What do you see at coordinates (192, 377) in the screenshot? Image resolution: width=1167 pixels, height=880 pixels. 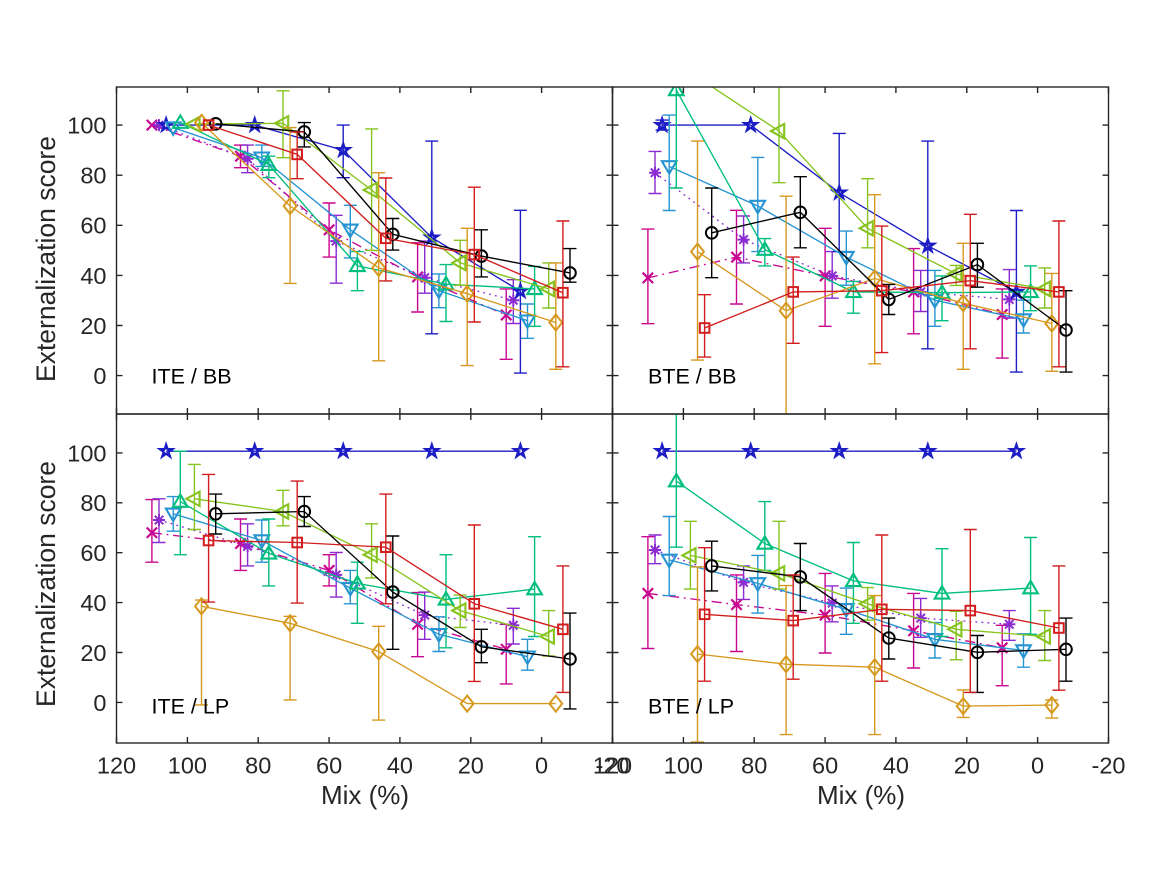 I see `svg-text: ITE / BB` at bounding box center [192, 377].